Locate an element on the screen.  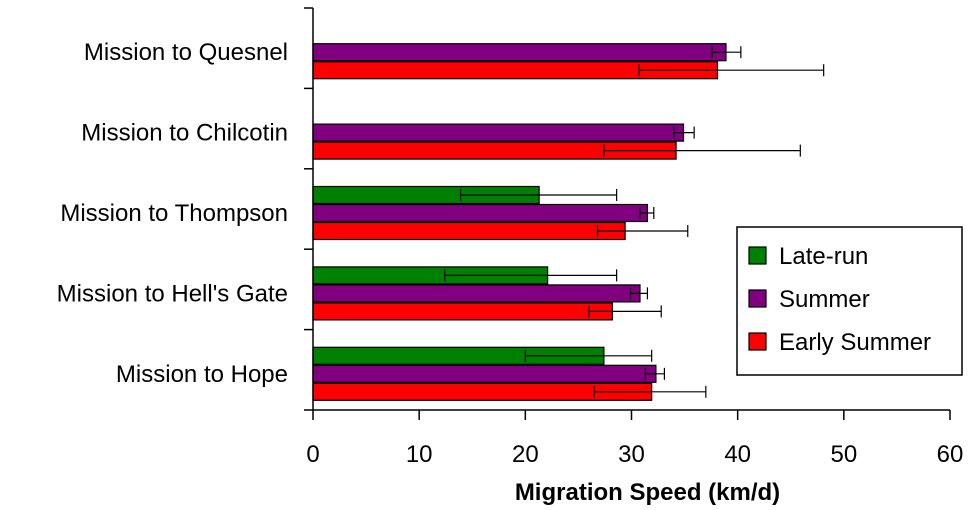
legend-label-late-run: Late-run is located at coordinates (823, 256).